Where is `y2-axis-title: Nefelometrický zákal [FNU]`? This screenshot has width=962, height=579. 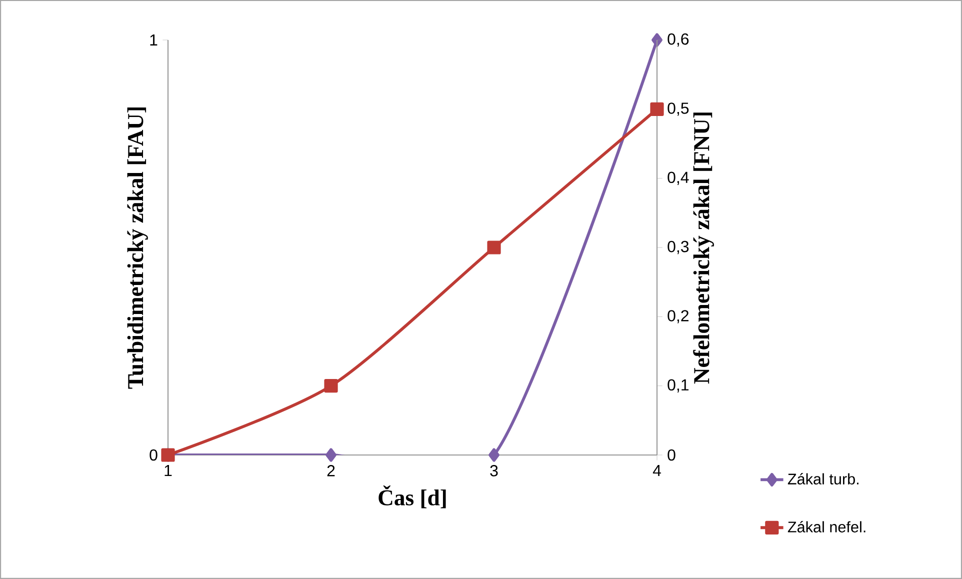
y2-axis-title: Nefelometrický zákal [FNU] is located at coordinates (703, 248).